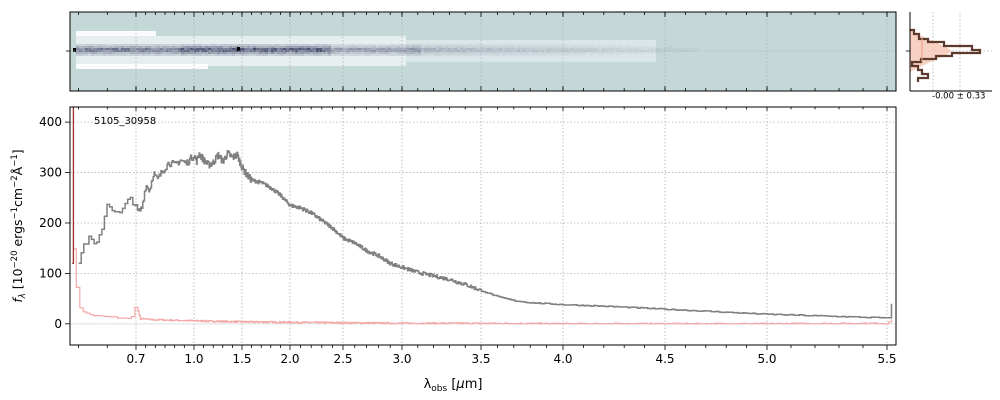 This screenshot has height=400, width=1000. What do you see at coordinates (50, 223) in the screenshot?
I see `y-tick-label: 200` at bounding box center [50, 223].